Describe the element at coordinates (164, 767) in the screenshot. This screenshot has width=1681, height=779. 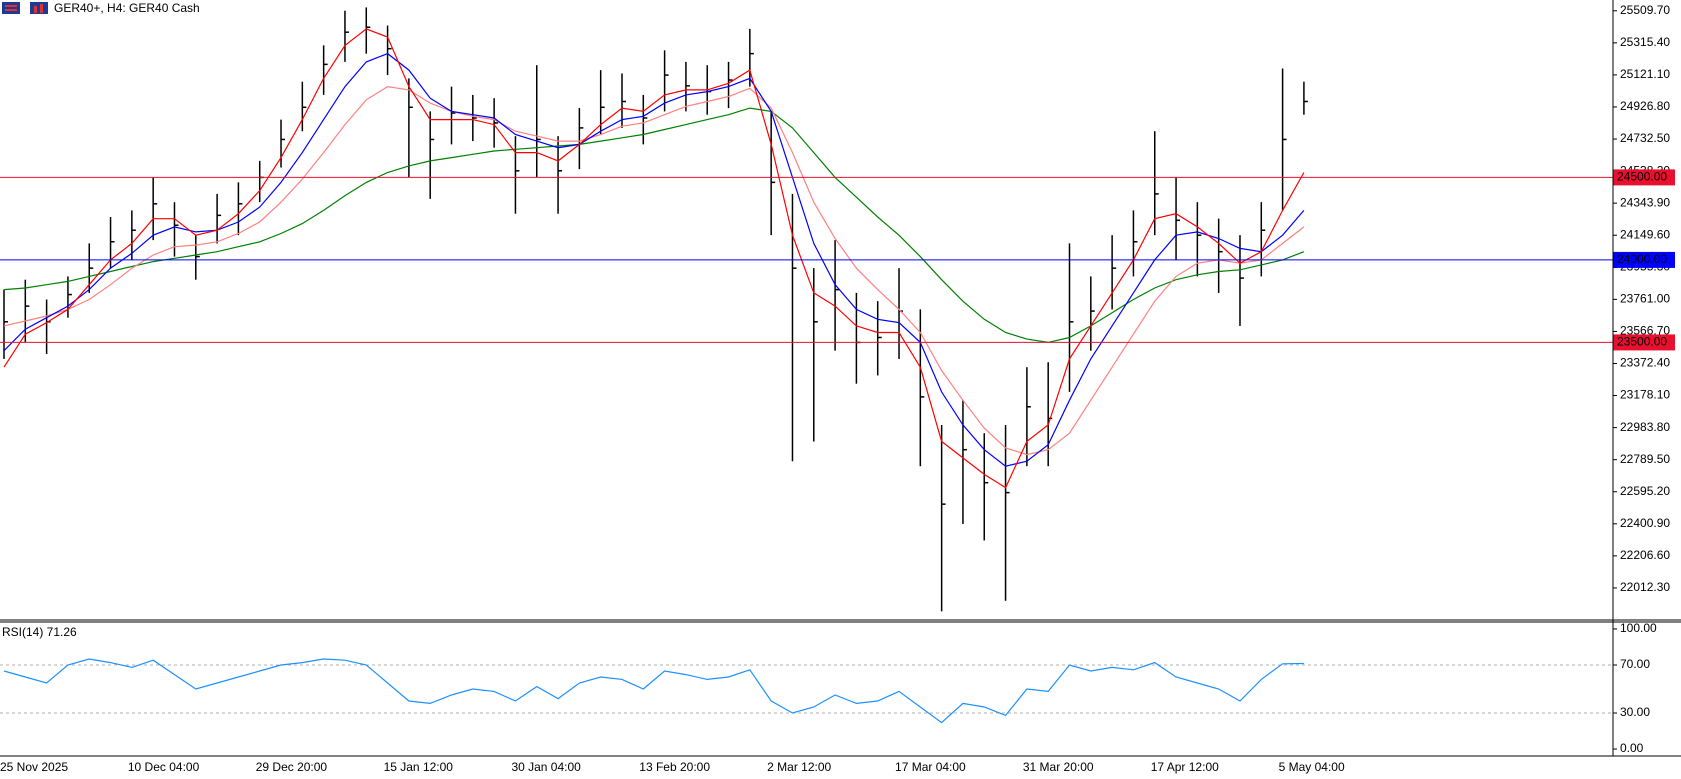
I see `x-tick-label: 10 Dec 04:00` at that location.